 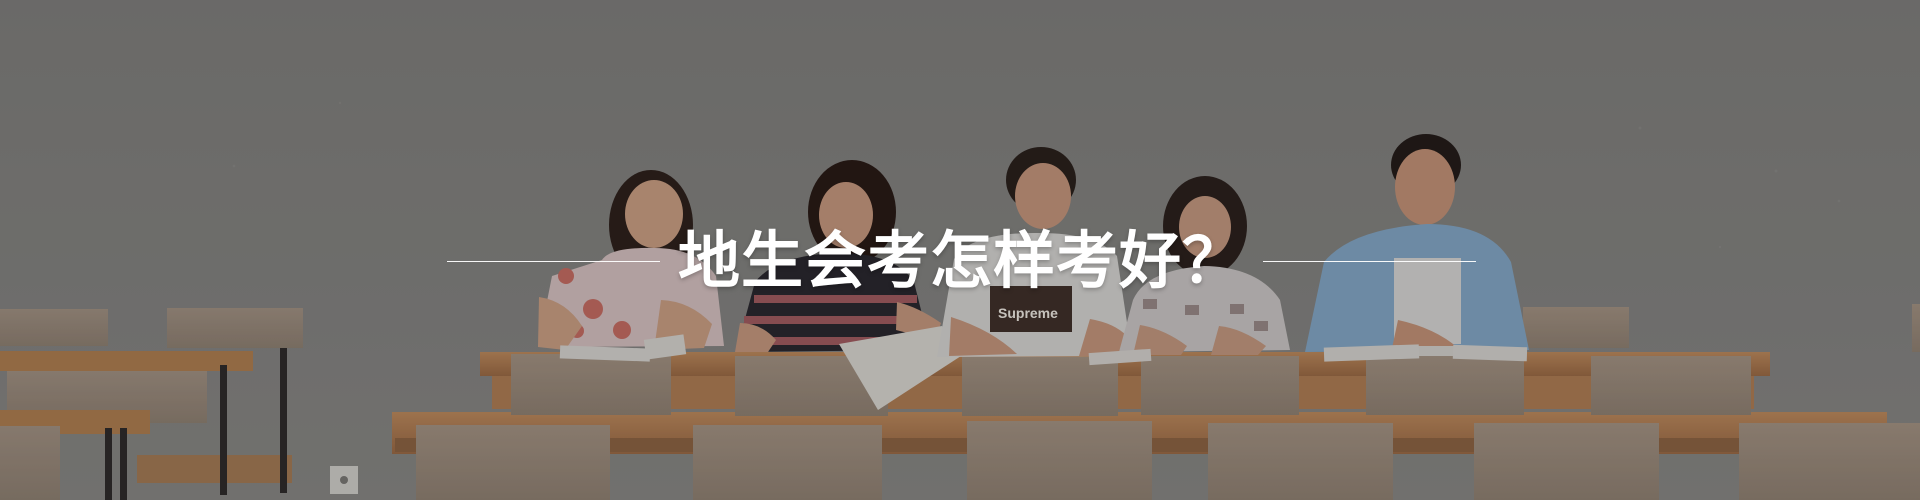 I want to click on left-decorative-line, so click(x=553, y=261).